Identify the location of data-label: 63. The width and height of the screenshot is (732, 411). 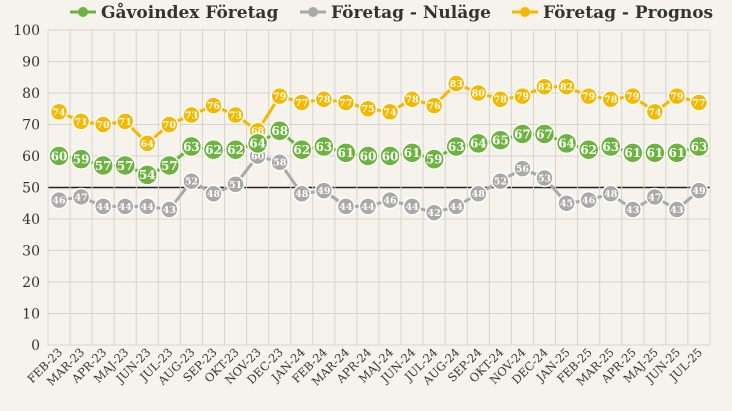
(191, 147).